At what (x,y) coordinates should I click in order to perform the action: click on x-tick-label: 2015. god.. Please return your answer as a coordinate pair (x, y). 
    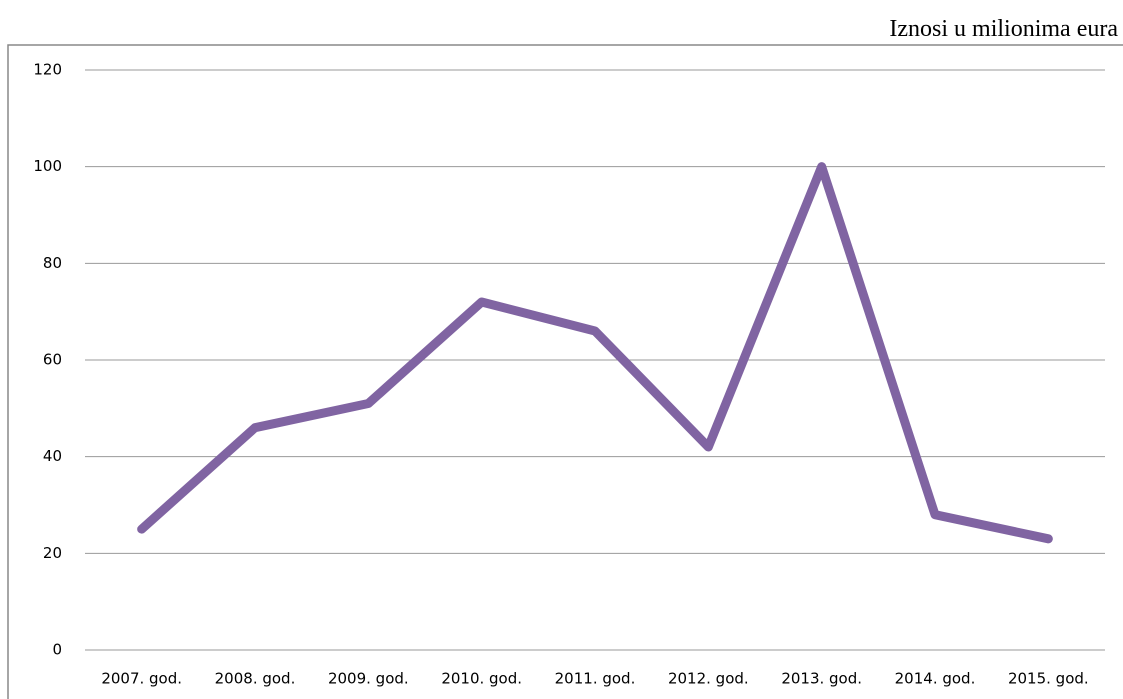
    Looking at the image, I should click on (1048, 679).